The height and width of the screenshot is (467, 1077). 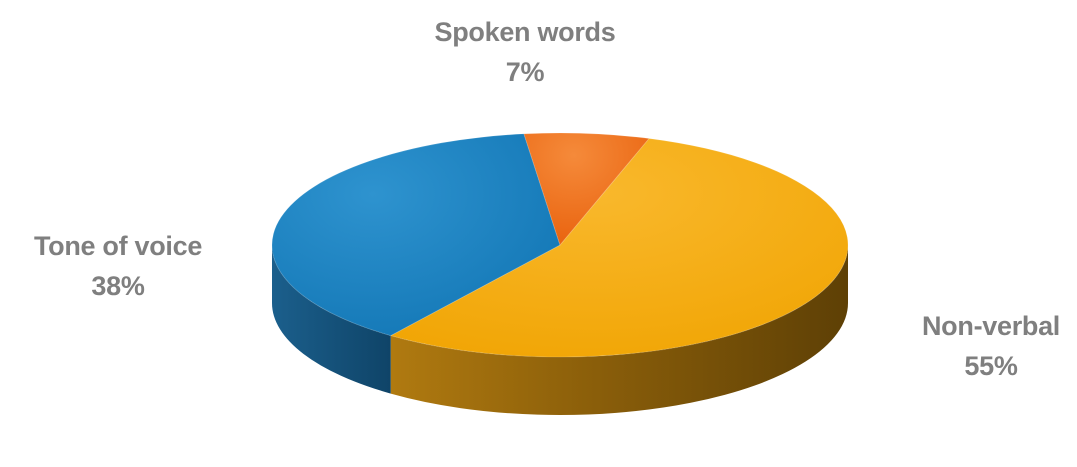 I want to click on slice-name: Spoken words, so click(x=525, y=32).